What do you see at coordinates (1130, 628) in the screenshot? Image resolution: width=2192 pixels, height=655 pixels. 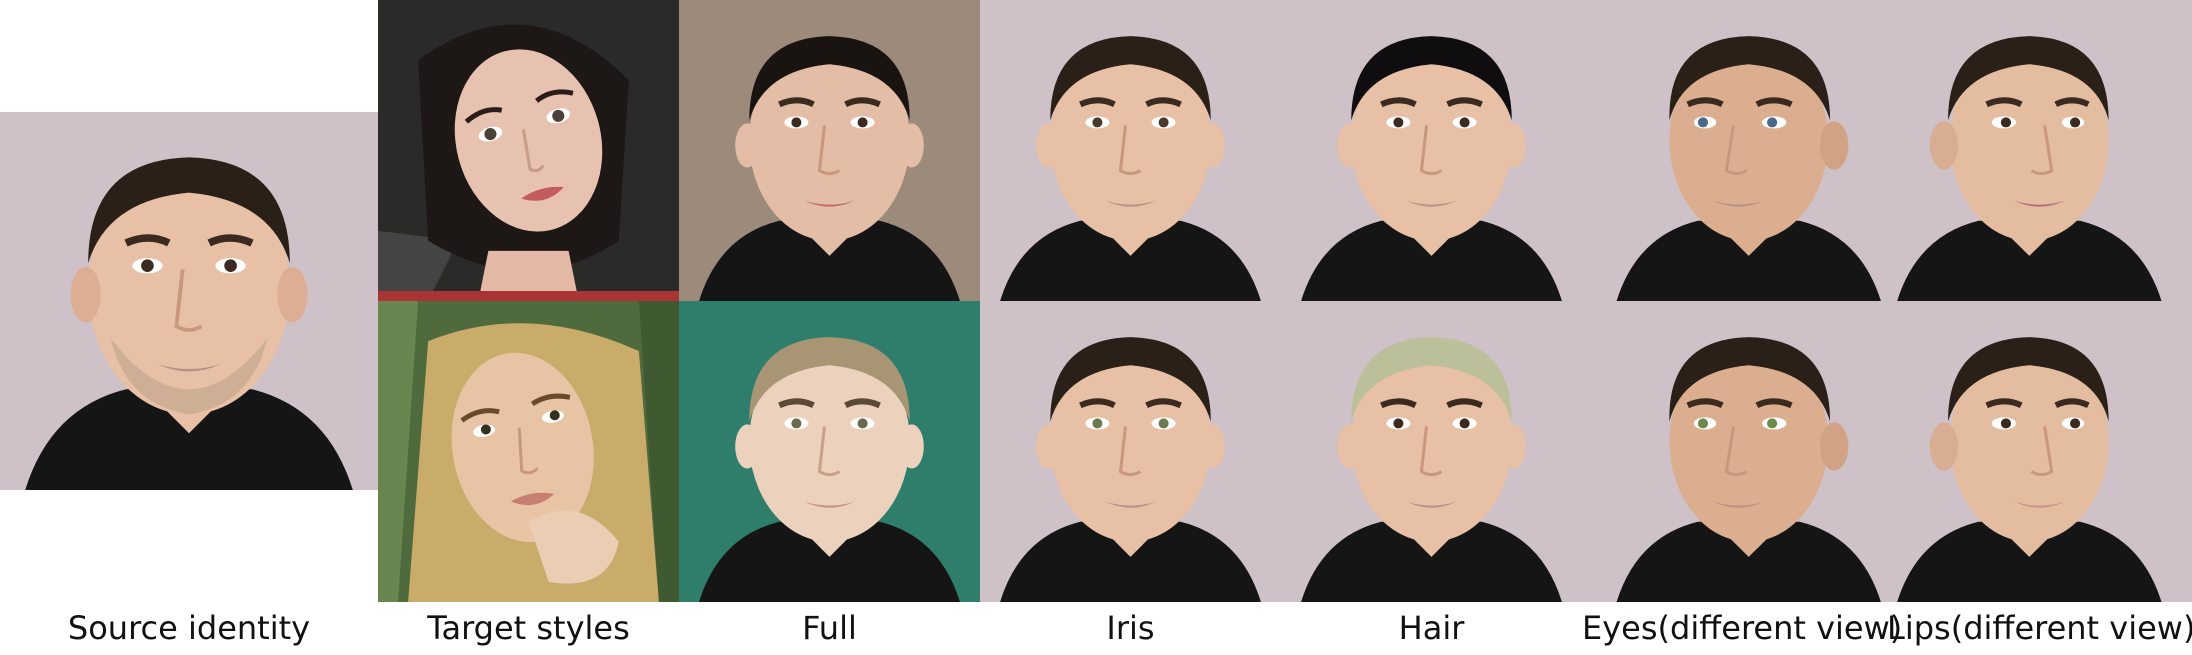 I see `label-iris: Iris` at bounding box center [1130, 628].